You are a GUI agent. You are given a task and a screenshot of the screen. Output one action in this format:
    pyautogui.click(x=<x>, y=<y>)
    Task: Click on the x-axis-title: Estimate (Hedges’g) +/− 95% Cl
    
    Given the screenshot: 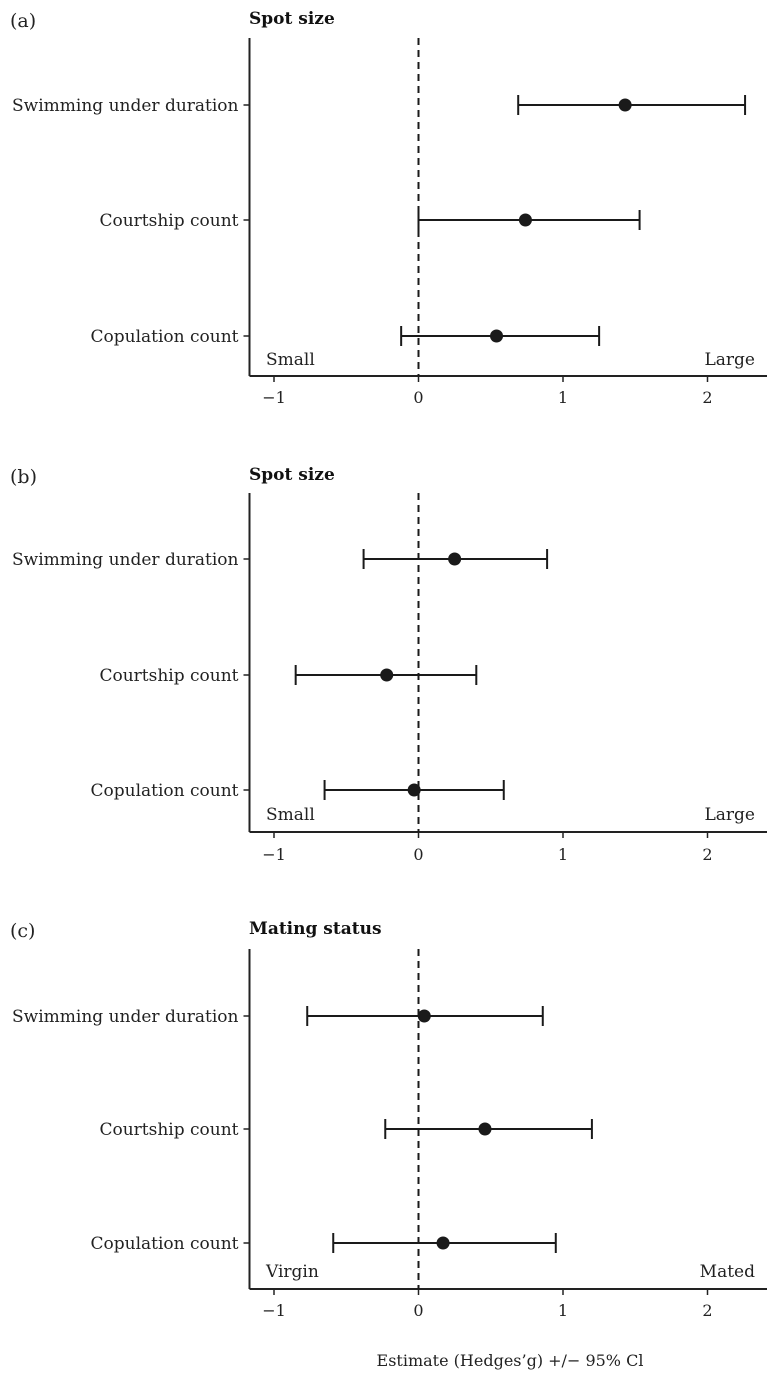 What is the action you would take?
    pyautogui.click(x=510, y=1360)
    